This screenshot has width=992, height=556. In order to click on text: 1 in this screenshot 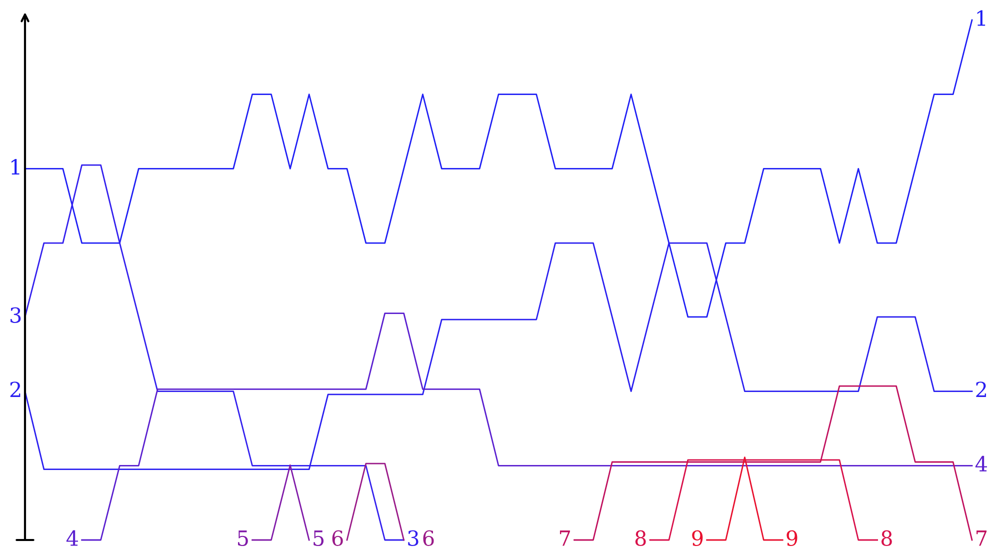, I will do `click(16, 166)`.